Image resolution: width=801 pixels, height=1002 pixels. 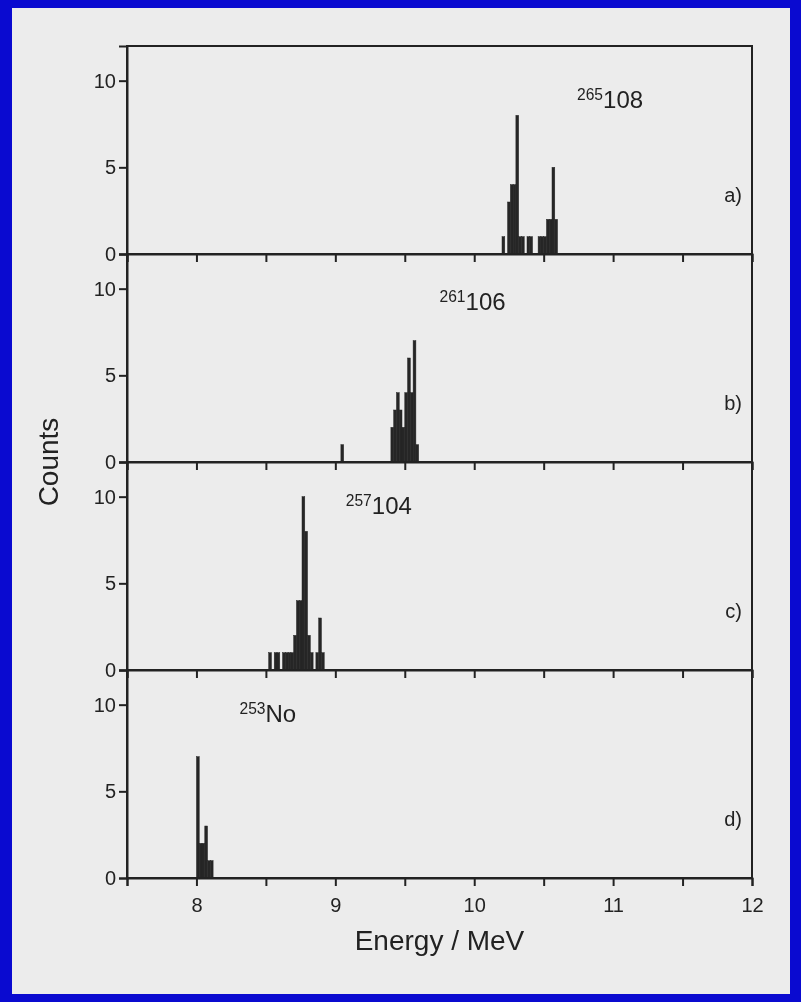 I want to click on y-axis-title: Counts, so click(x=48, y=462).